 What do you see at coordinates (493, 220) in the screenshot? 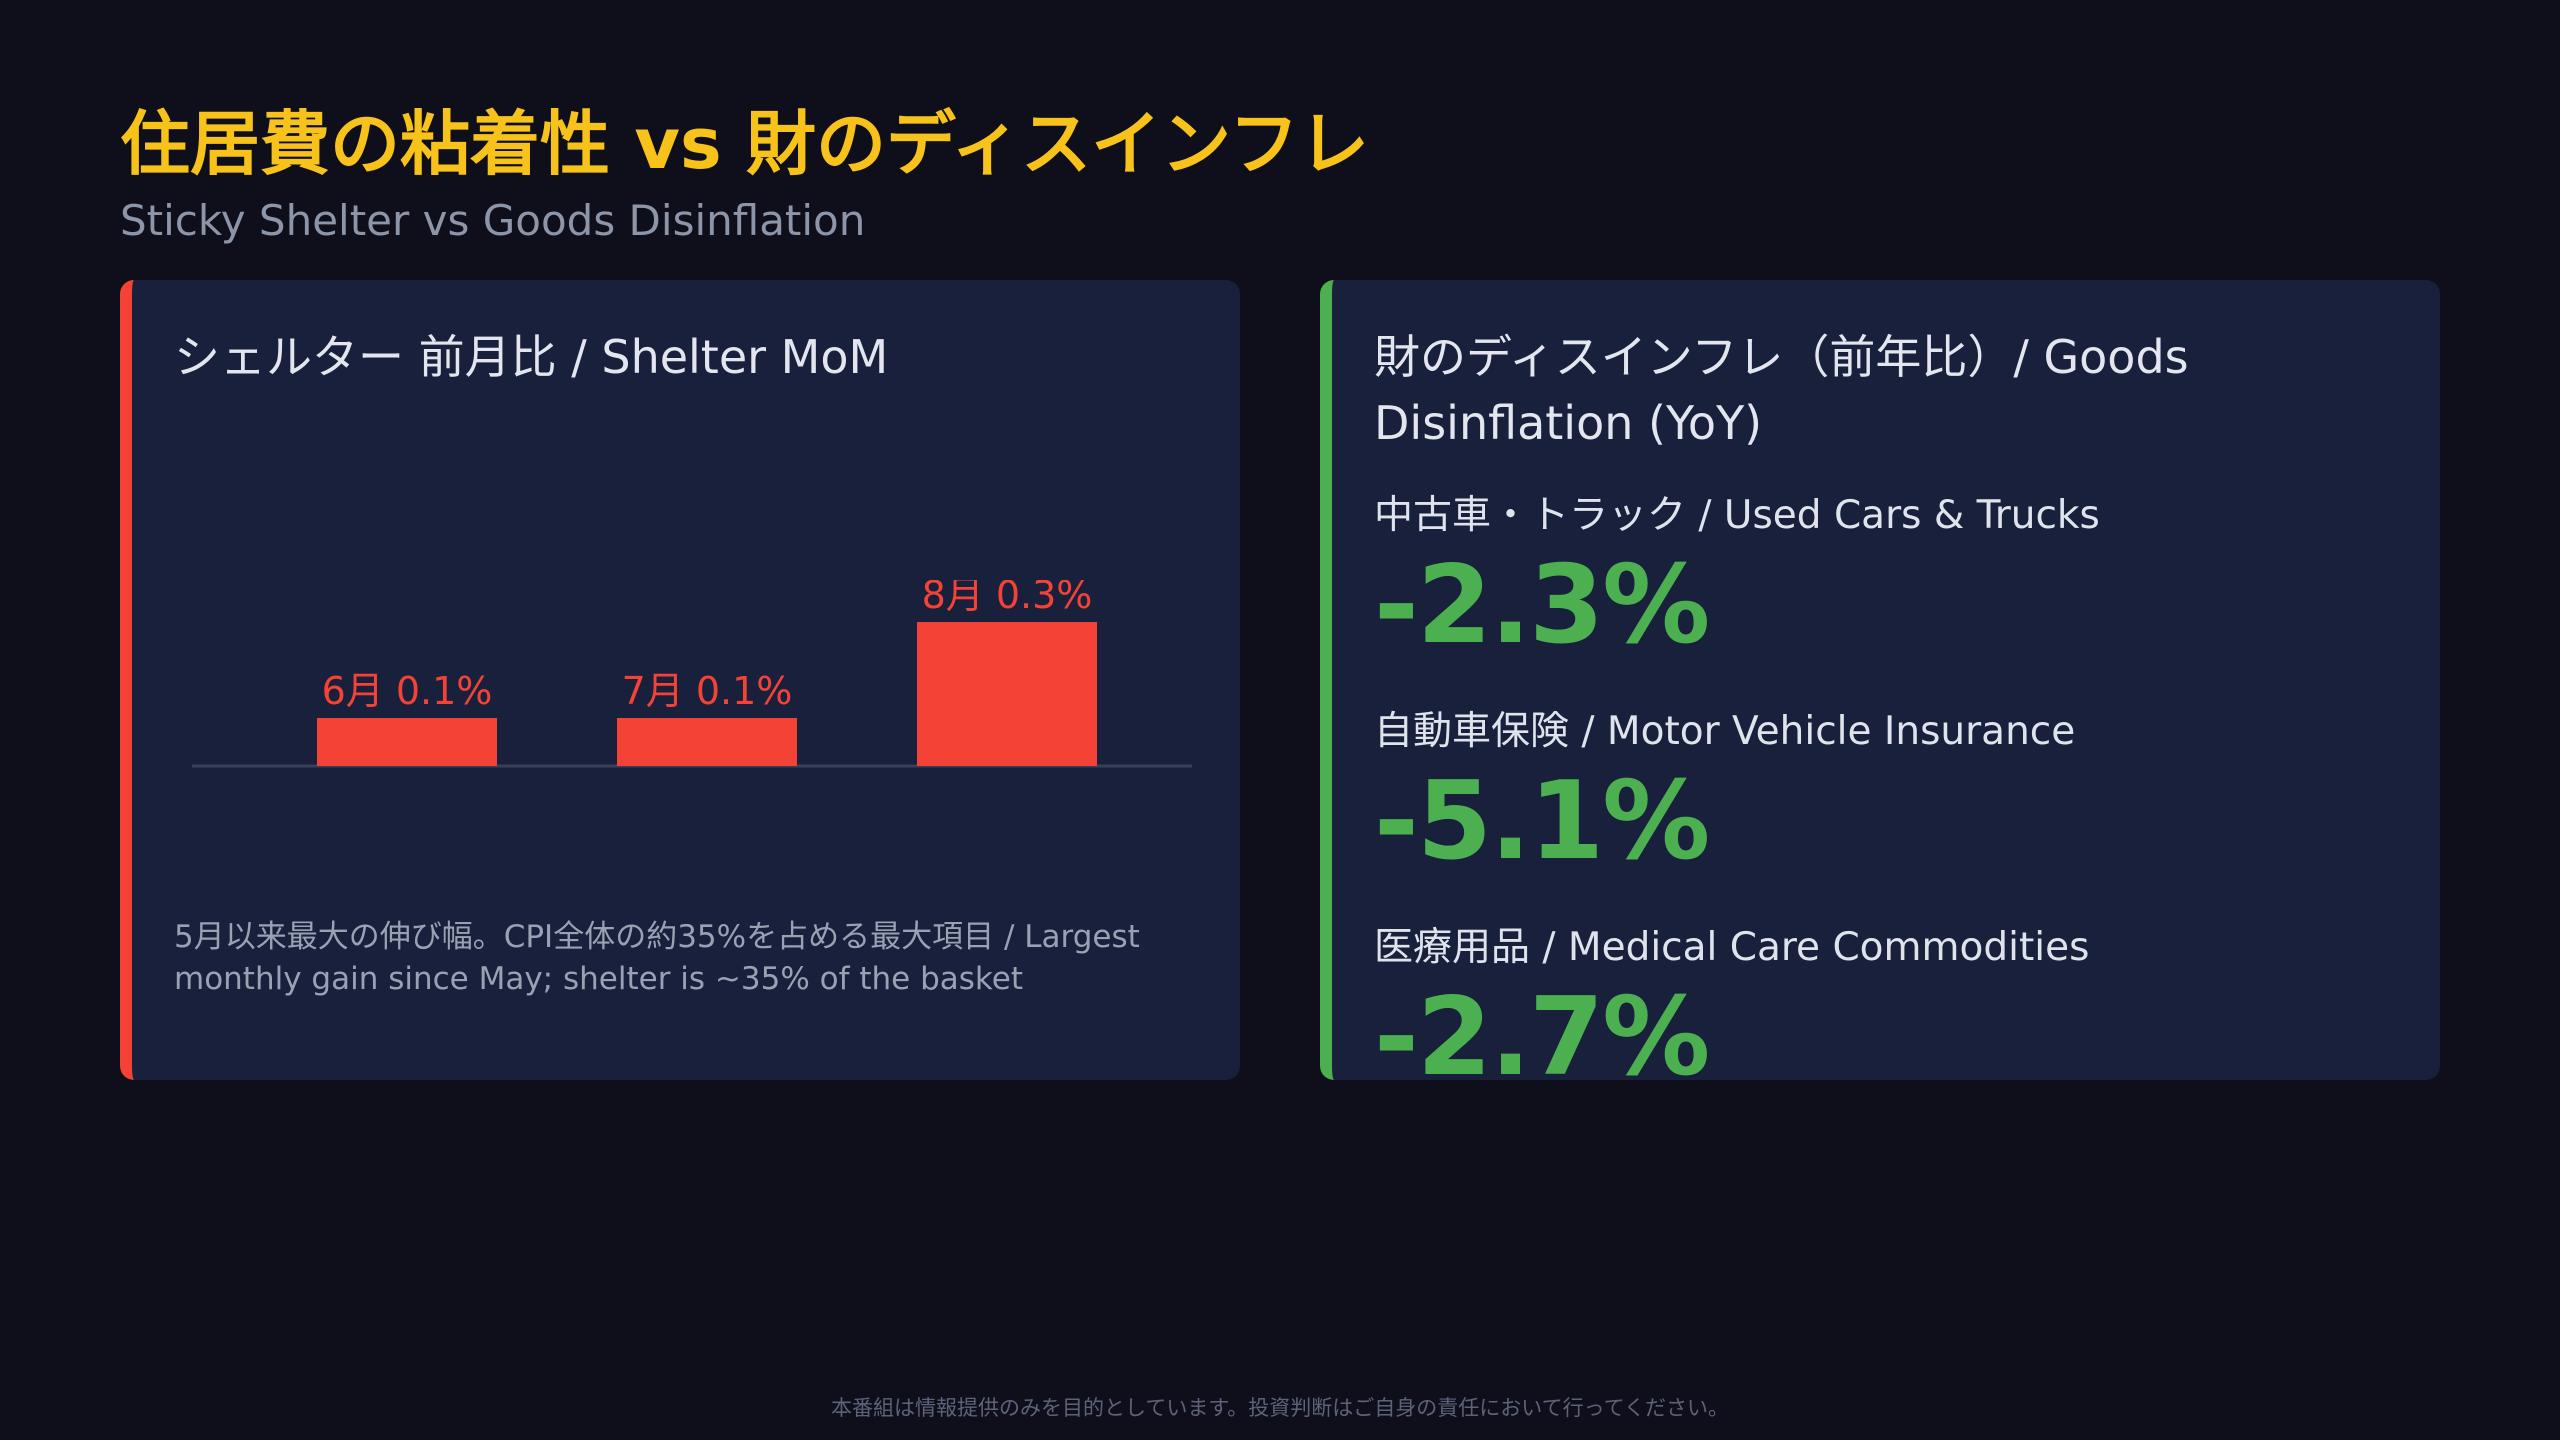
I see `page-subtitle: Sticky Shelter vs Goods Disinflation` at bounding box center [493, 220].